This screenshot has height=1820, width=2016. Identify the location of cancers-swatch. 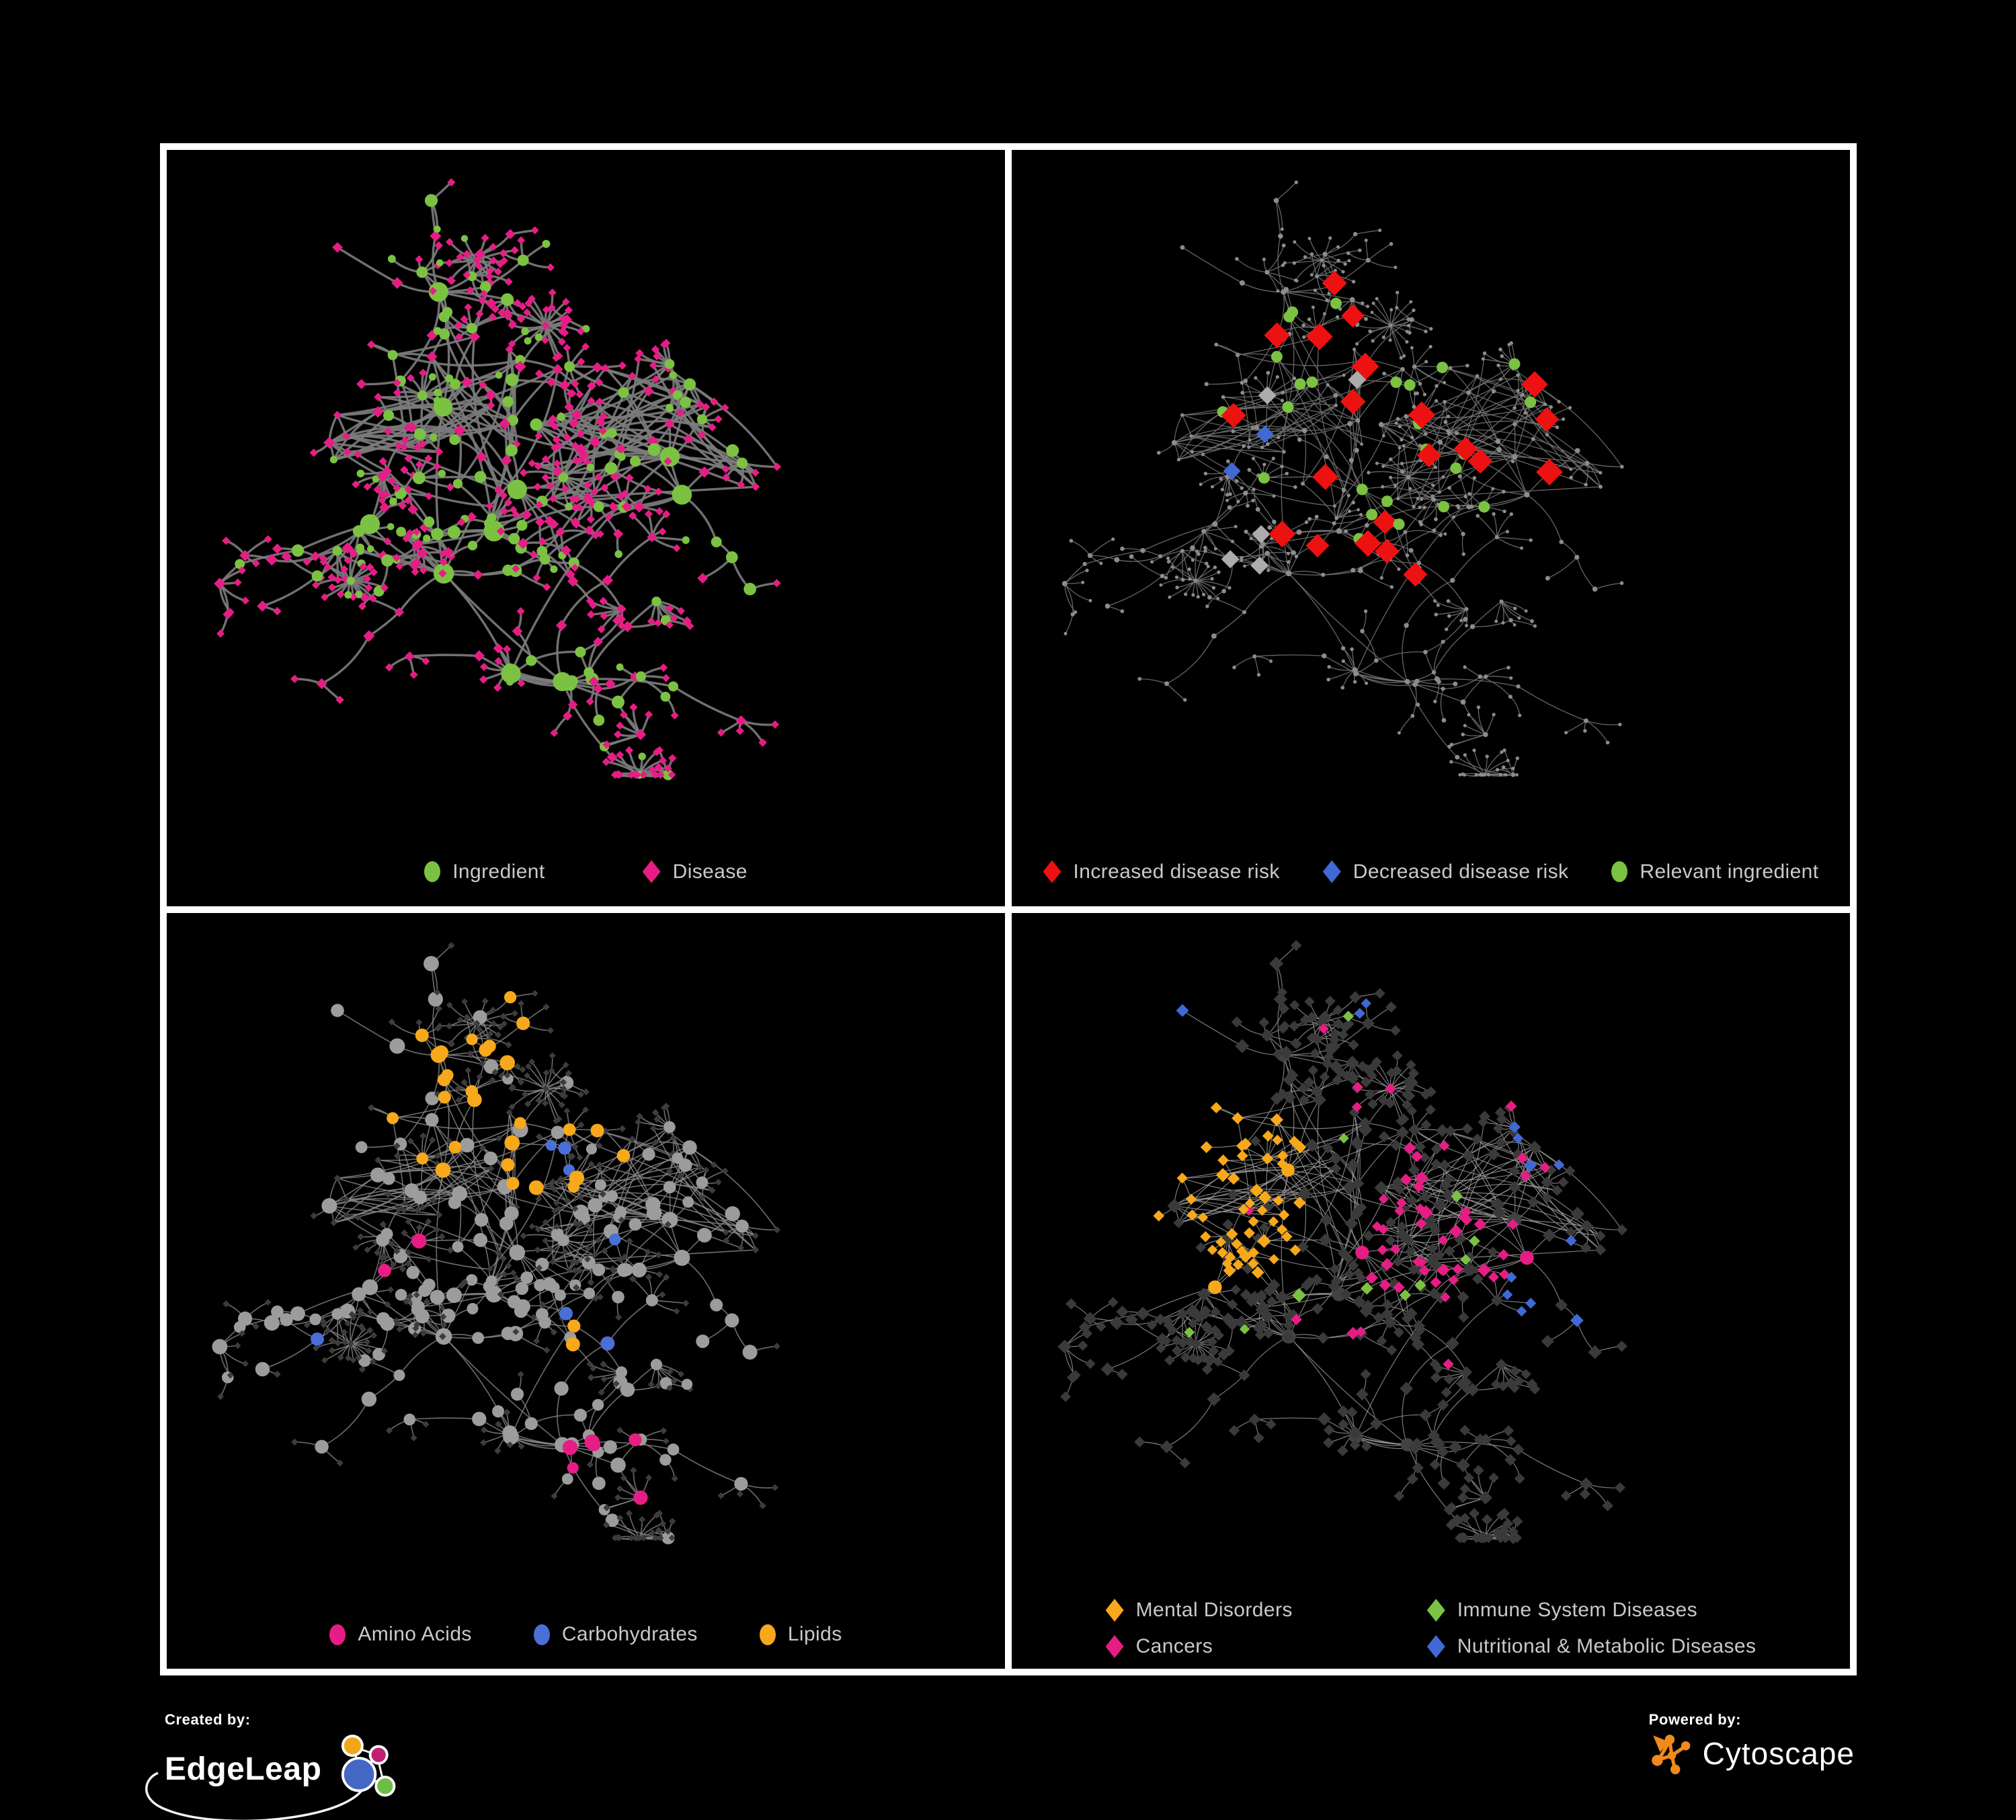
(1114, 1646).